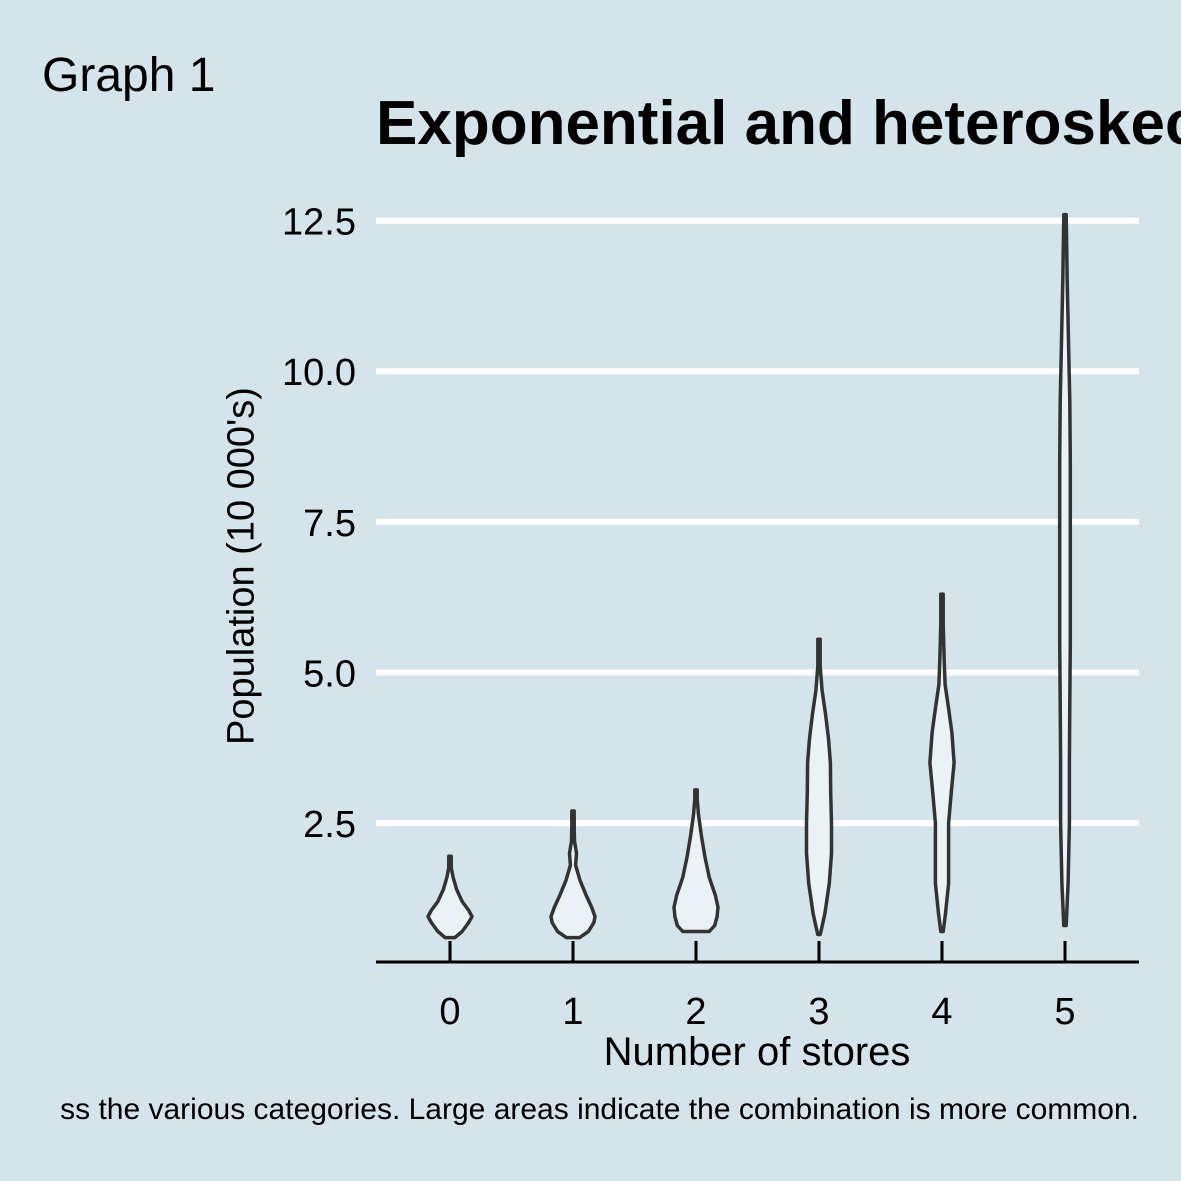  Describe the element at coordinates (329, 674) in the screenshot. I see `y-tick-label: 5.0` at that location.